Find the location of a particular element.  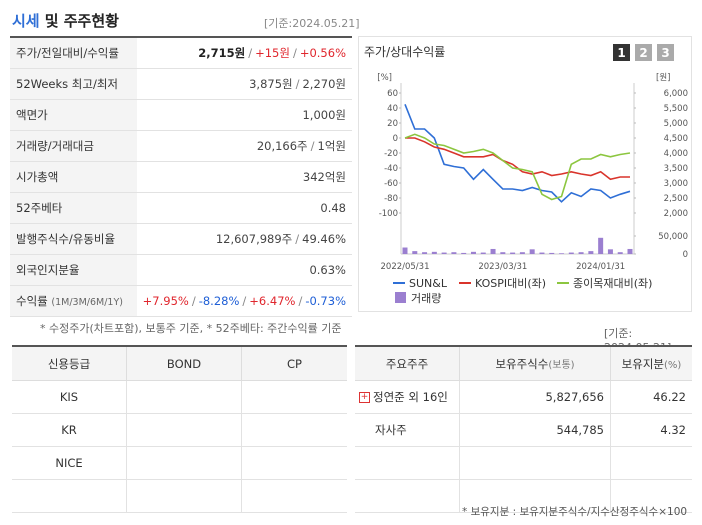

legend-label: SUN&L is located at coordinates (428, 283).